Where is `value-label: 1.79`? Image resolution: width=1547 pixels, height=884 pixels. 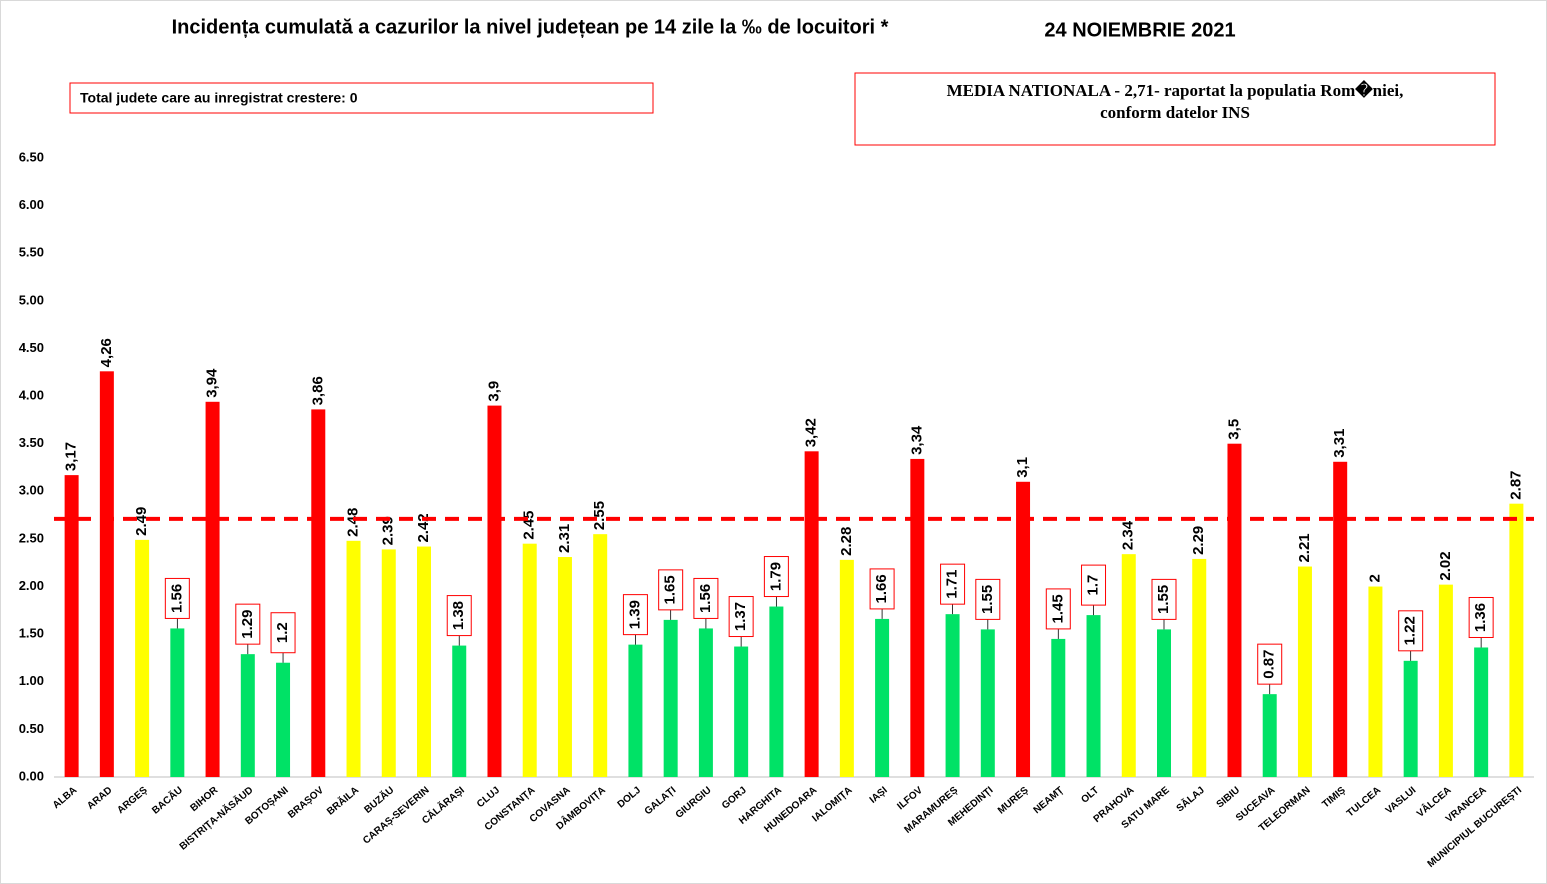 value-label: 1.79 is located at coordinates (775, 576).